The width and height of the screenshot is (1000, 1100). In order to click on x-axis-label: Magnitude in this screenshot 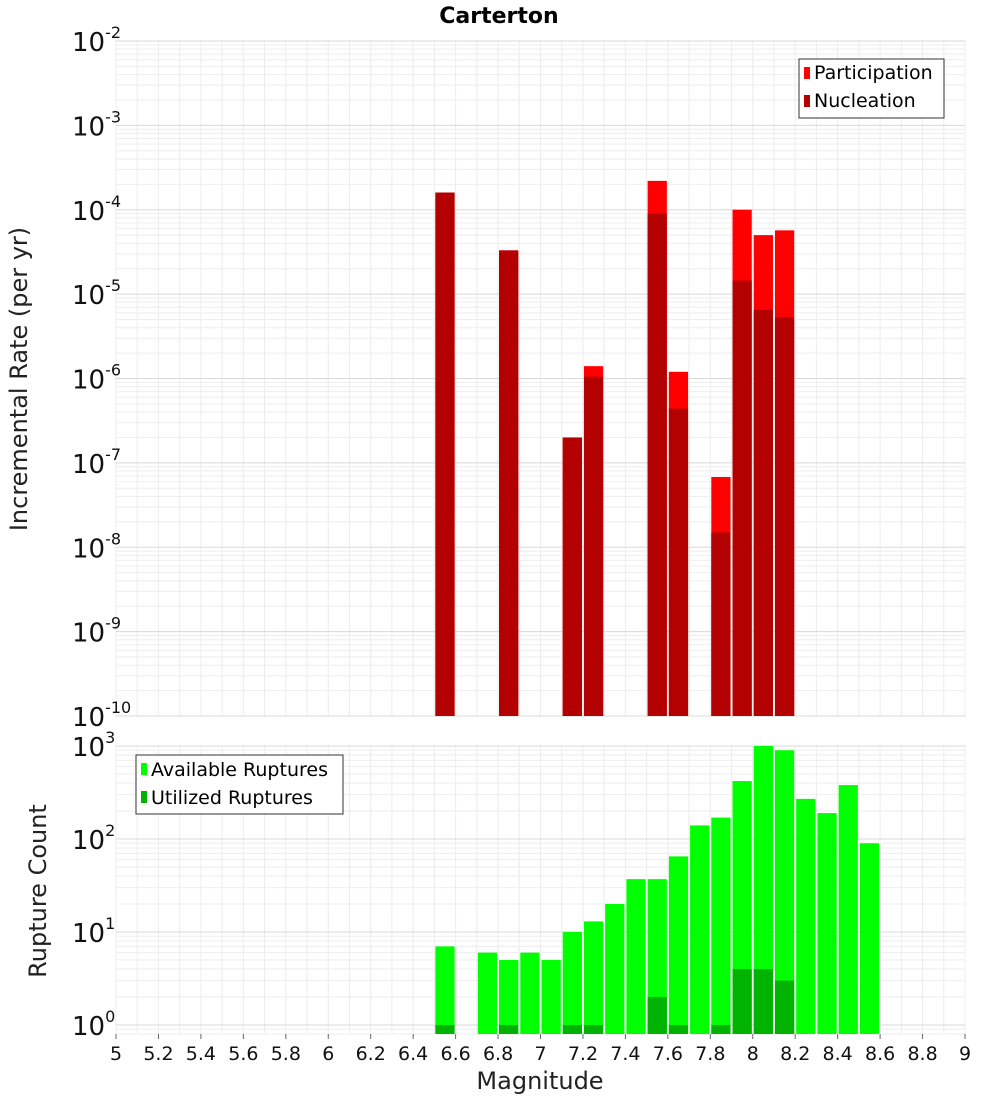, I will do `click(539, 1081)`.